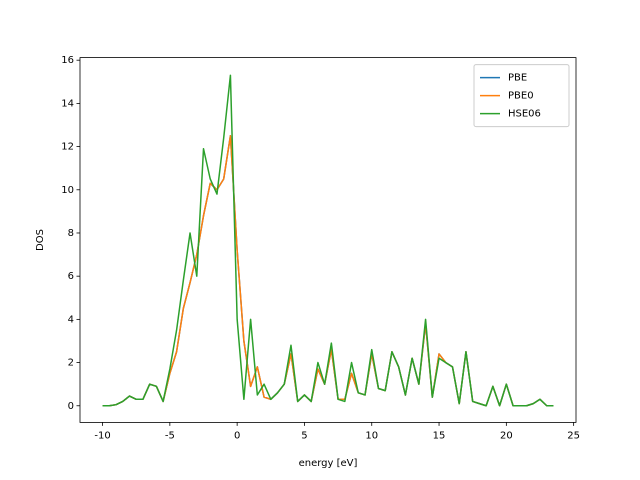 The height and width of the screenshot is (480, 640). What do you see at coordinates (71, 233) in the screenshot?
I see `y-tick-label: 8` at bounding box center [71, 233].